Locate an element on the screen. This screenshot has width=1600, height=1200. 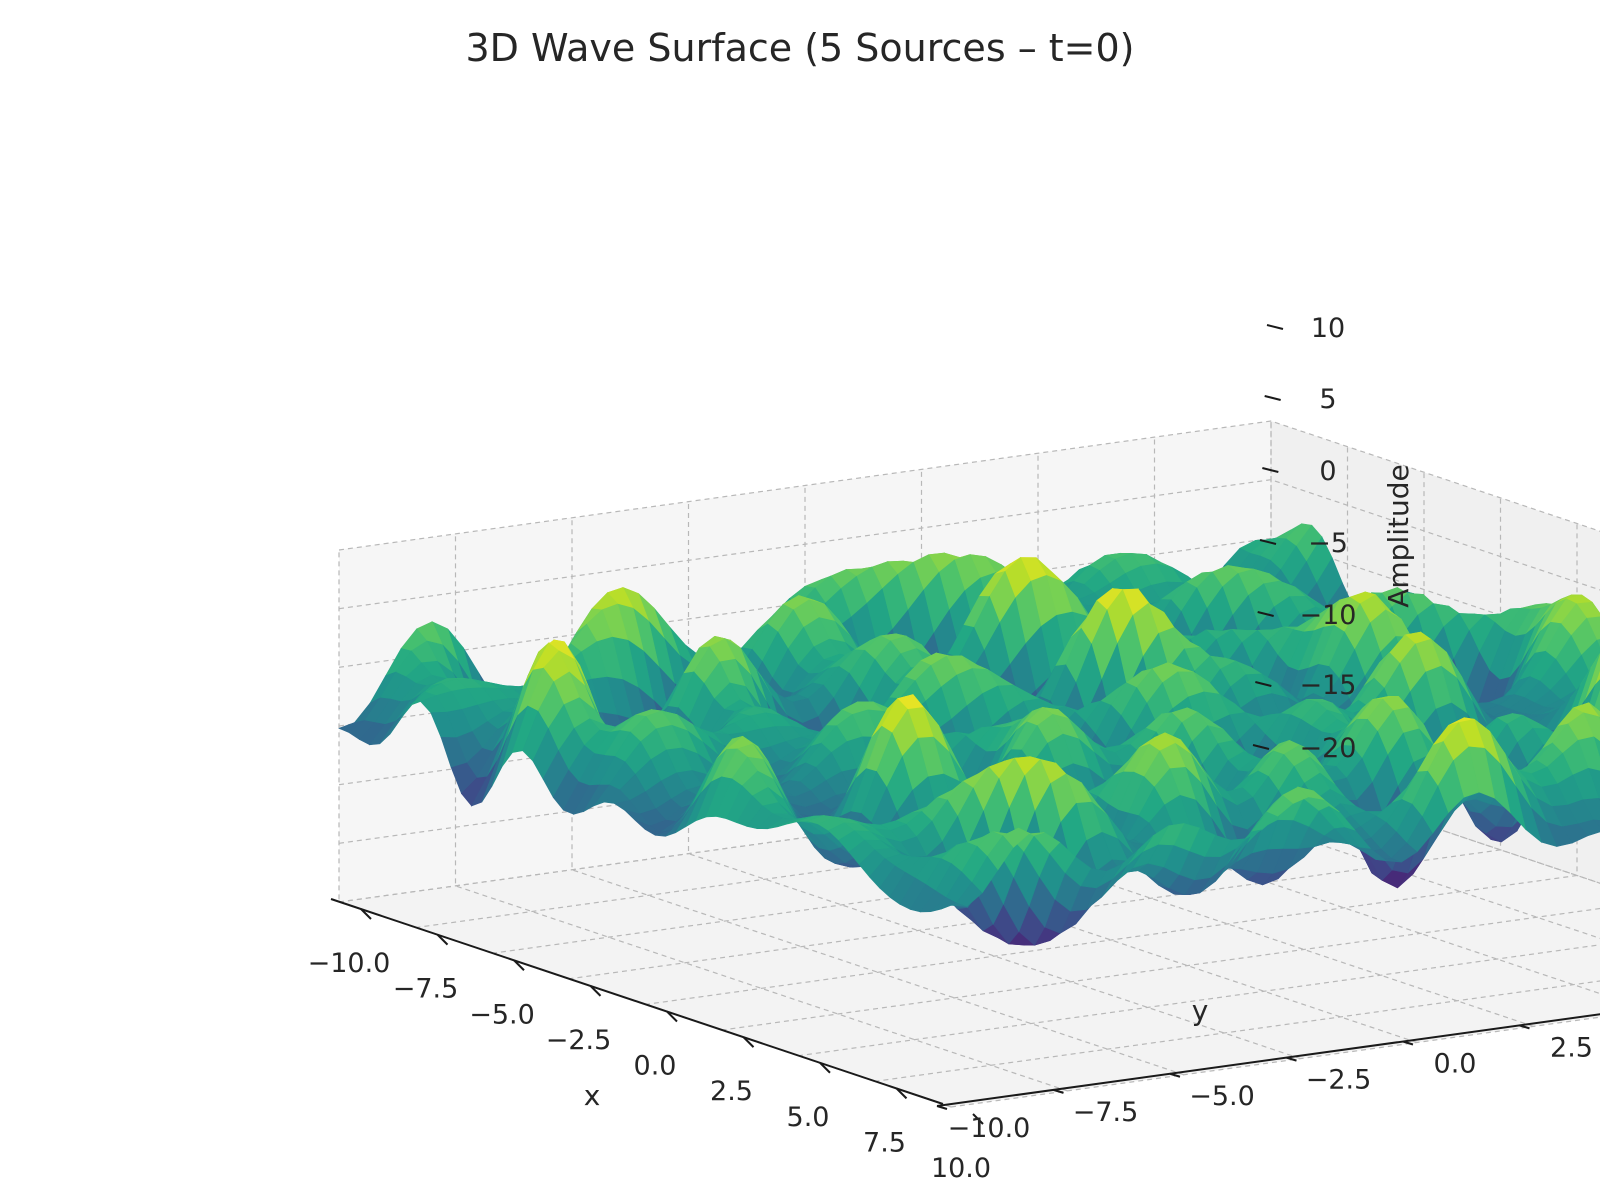
x-axis-line is located at coordinates (637, 1001).